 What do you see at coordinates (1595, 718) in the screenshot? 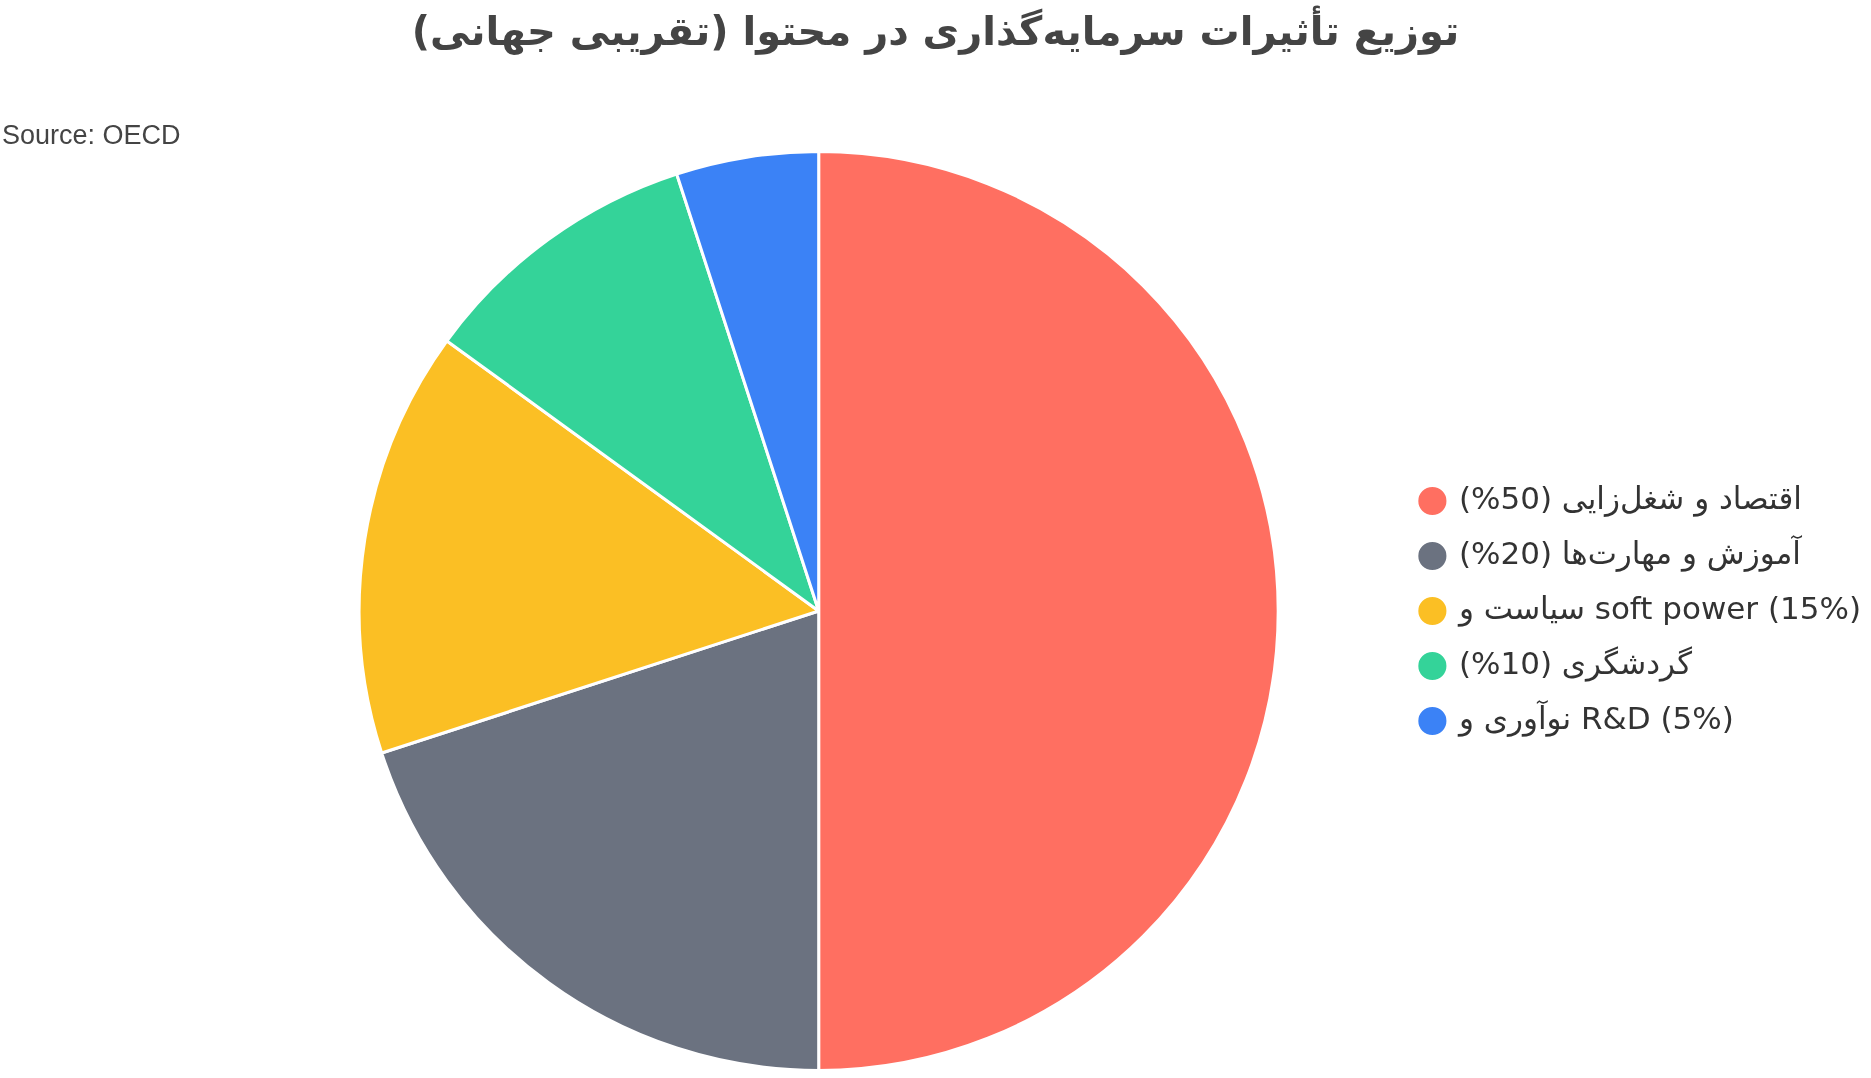
I see `legend-label: نوآوری و R&D (5%)` at bounding box center [1595, 718].